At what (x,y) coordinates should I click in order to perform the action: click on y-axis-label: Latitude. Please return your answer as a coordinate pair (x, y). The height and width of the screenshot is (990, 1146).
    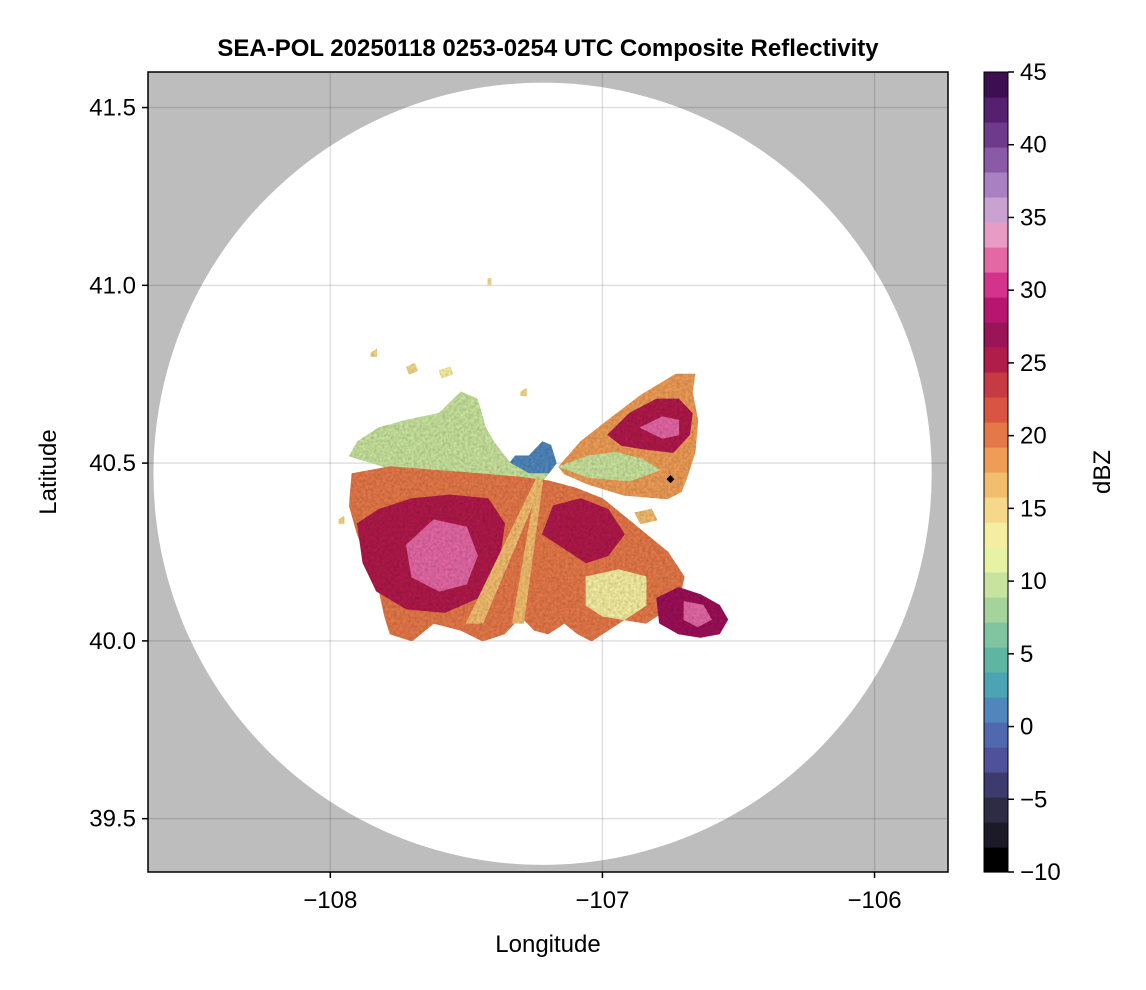
    Looking at the image, I should click on (48, 471).